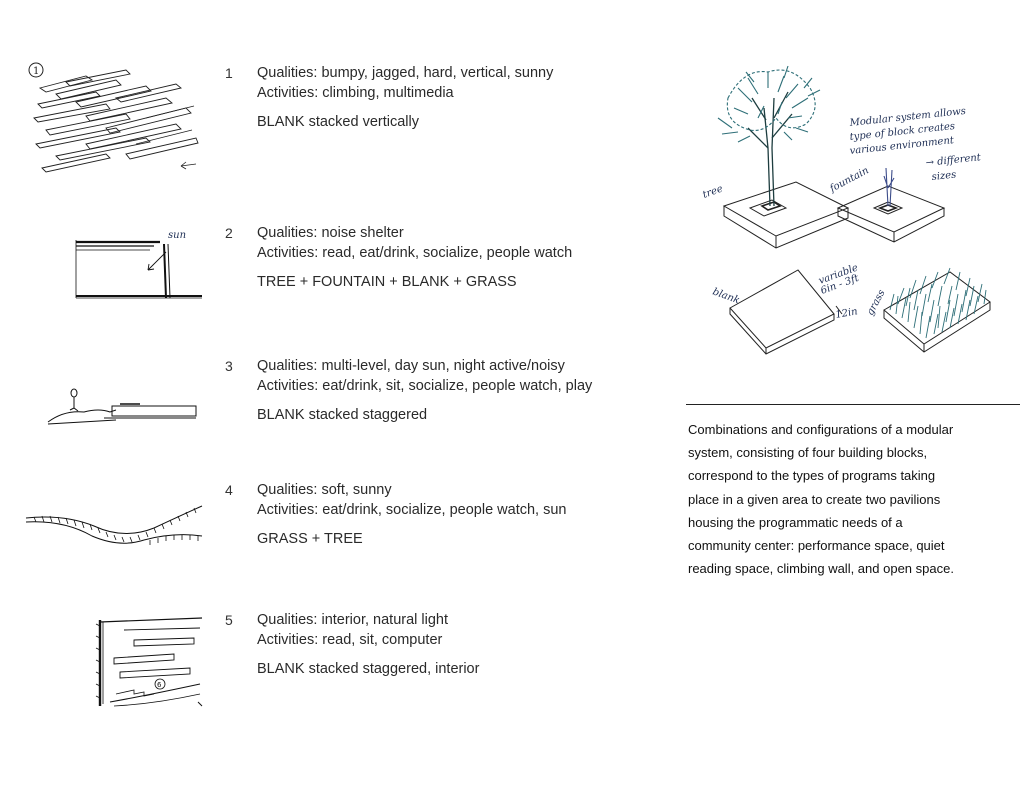 The width and height of the screenshot is (1020, 788). What do you see at coordinates (229, 366) in the screenshot?
I see `entry-number: 3` at bounding box center [229, 366].